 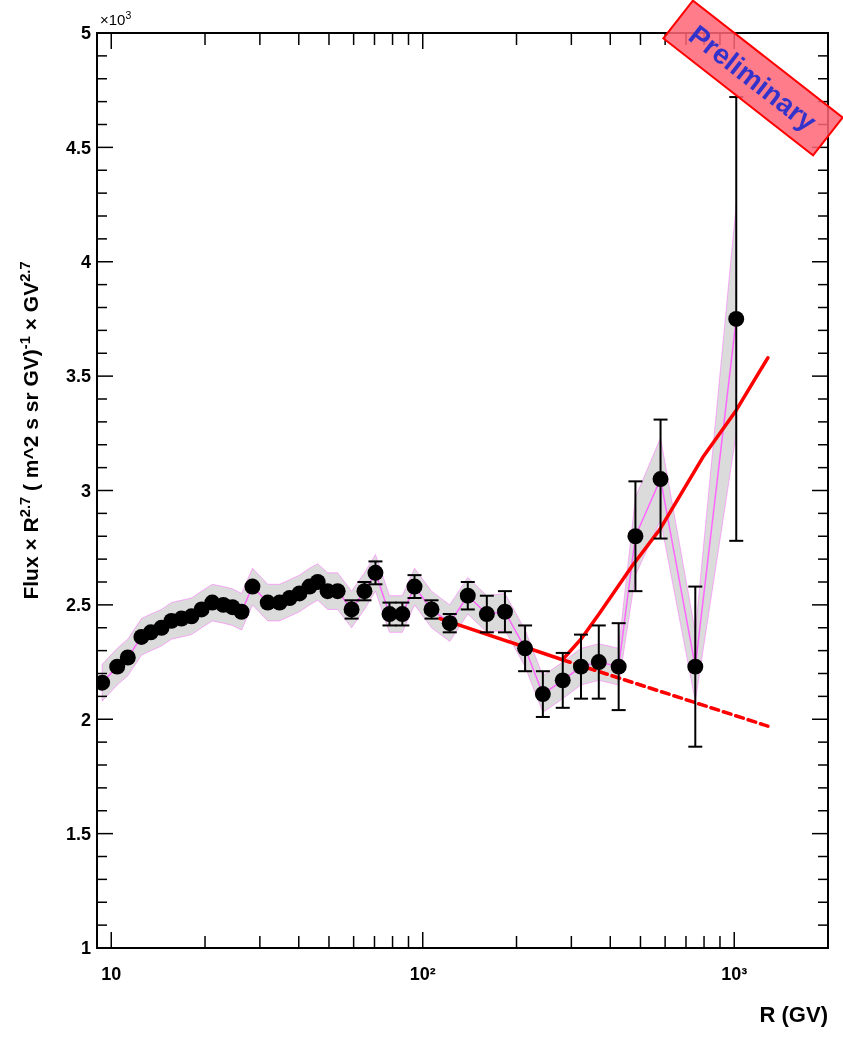 What do you see at coordinates (111, 974) in the screenshot?
I see `x-tick-label: 10` at bounding box center [111, 974].